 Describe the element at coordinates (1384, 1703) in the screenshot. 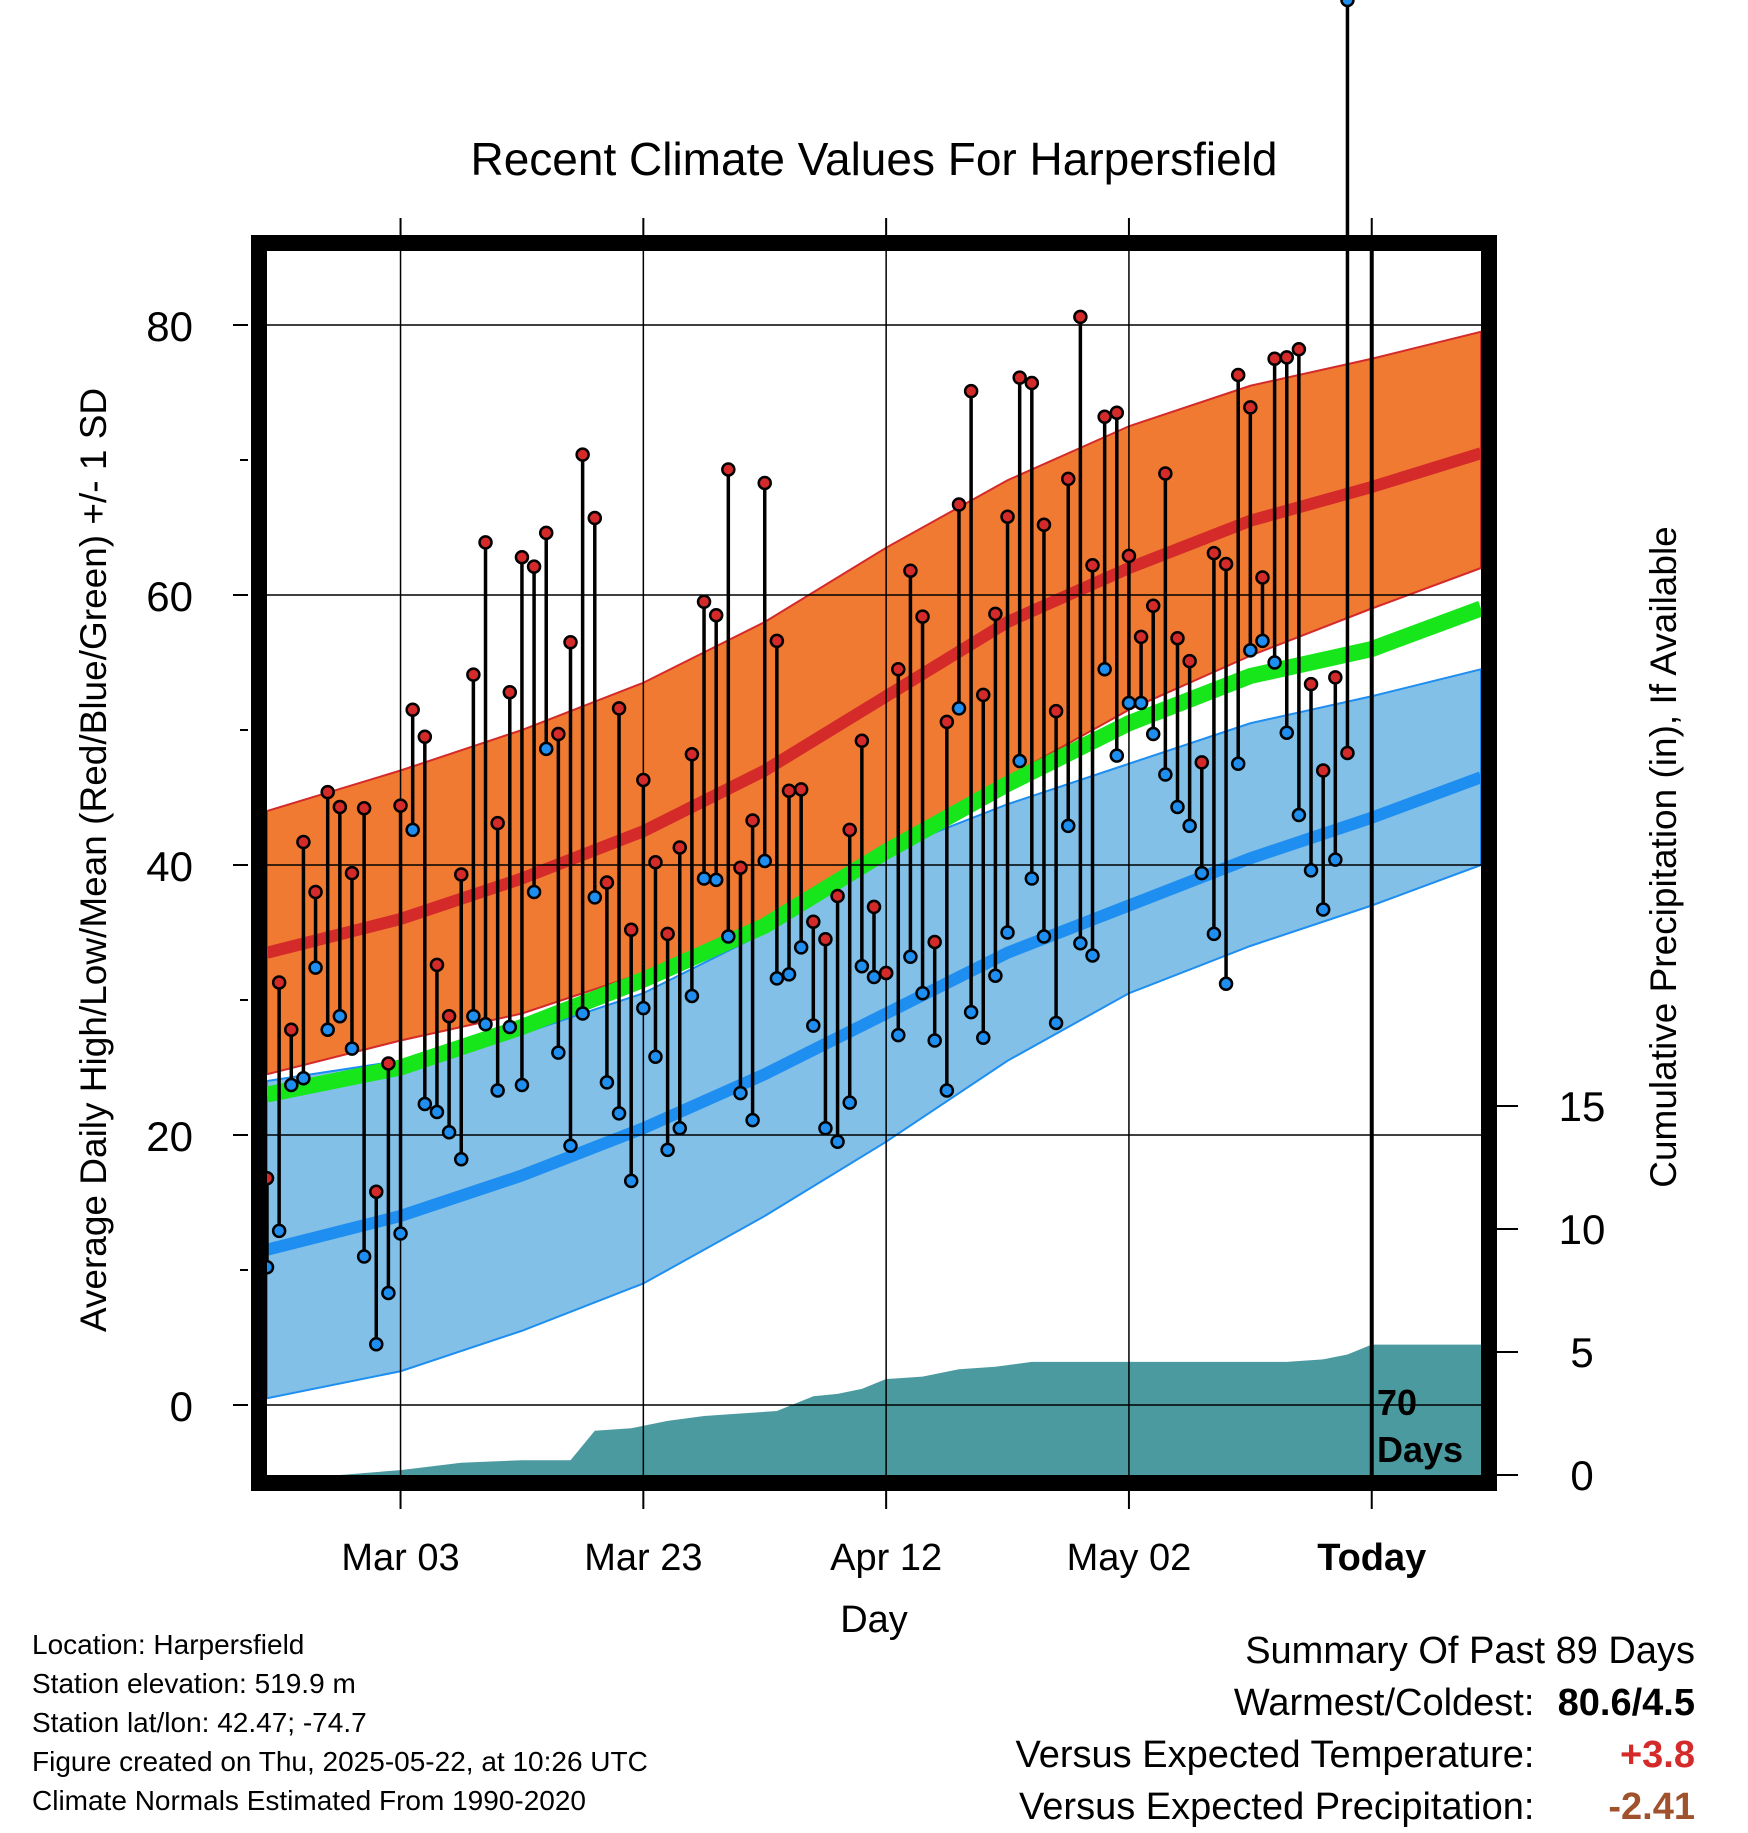

I see `warmest-label: Warmest/Coldest:` at that location.